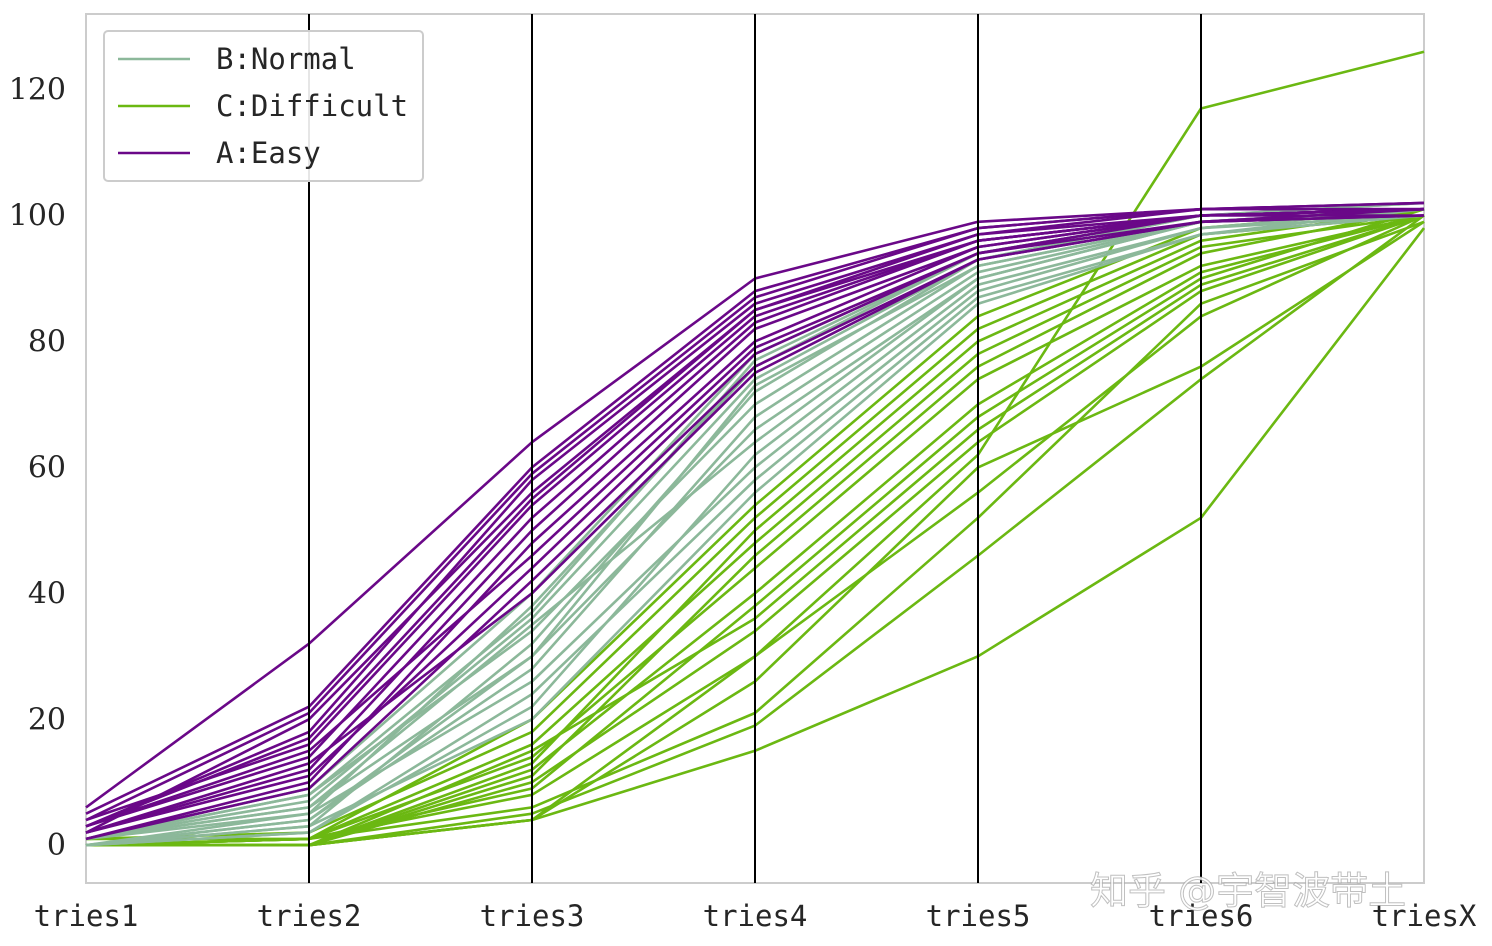  Describe the element at coordinates (268, 153) in the screenshot. I see `legend-label: A:Easy` at that location.